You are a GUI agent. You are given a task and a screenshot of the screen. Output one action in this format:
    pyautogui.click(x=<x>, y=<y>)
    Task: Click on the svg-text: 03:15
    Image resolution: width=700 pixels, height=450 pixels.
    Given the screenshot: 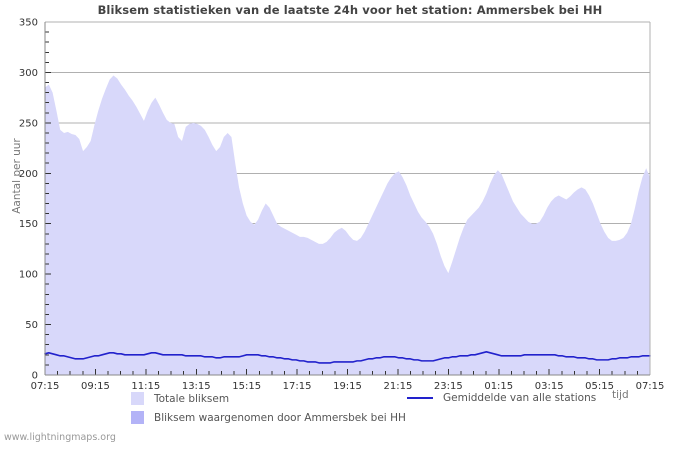 What is the action you would take?
    pyautogui.click(x=549, y=386)
    